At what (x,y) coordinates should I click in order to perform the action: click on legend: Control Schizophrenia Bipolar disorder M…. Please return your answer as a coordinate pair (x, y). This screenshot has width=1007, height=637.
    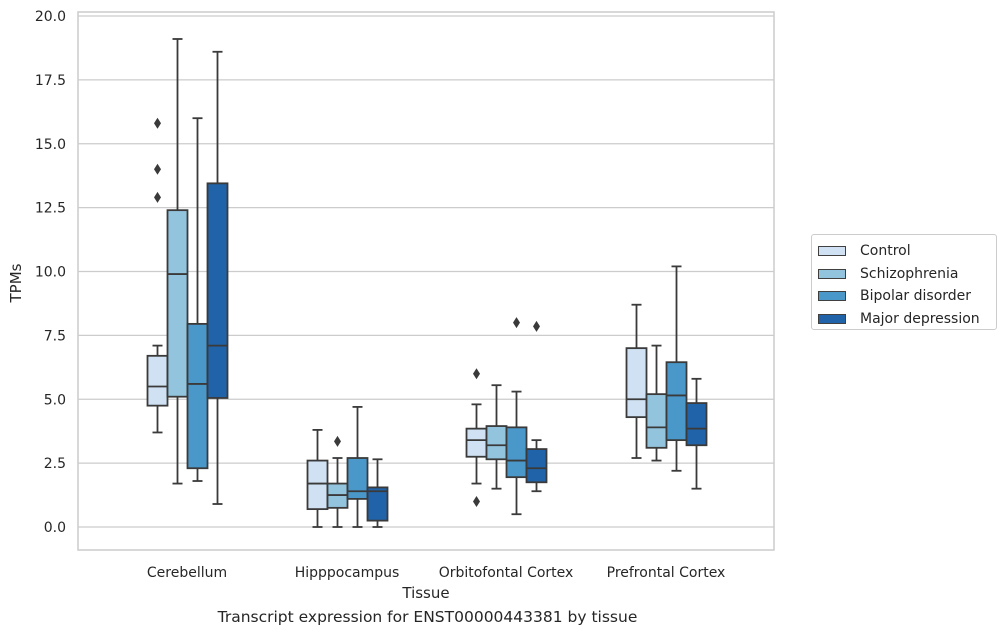
    Looking at the image, I should click on (904, 282).